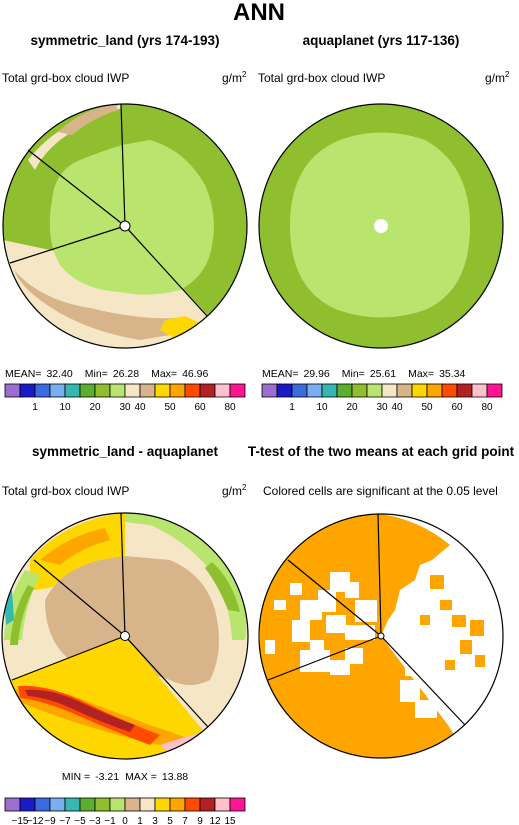  What do you see at coordinates (397, 407) in the screenshot?
I see `panel2-colorbar-tick-label: 40` at bounding box center [397, 407].